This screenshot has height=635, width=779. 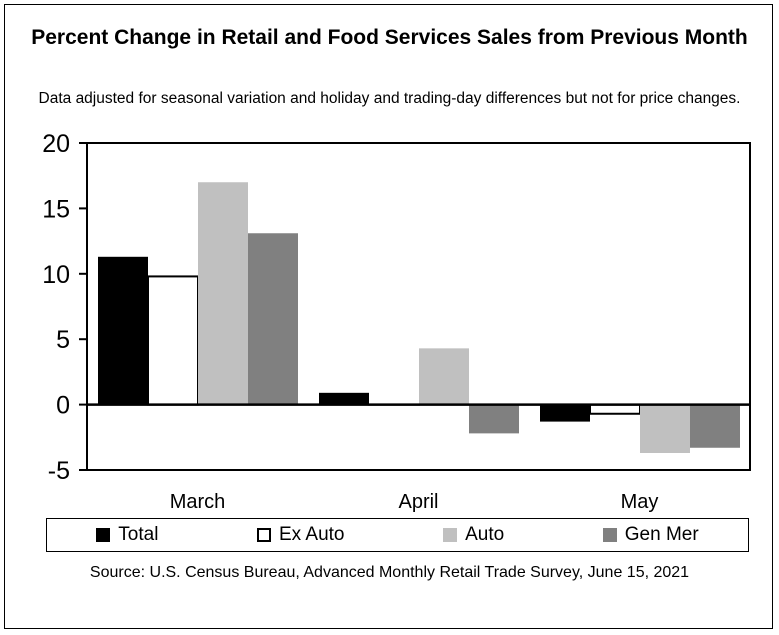 What do you see at coordinates (198, 502) in the screenshot?
I see `x-tick-label: March` at bounding box center [198, 502].